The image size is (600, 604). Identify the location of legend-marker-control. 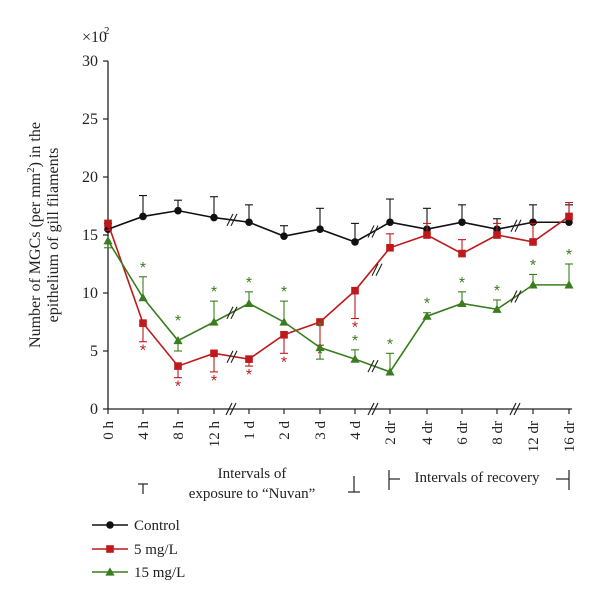
(110, 525).